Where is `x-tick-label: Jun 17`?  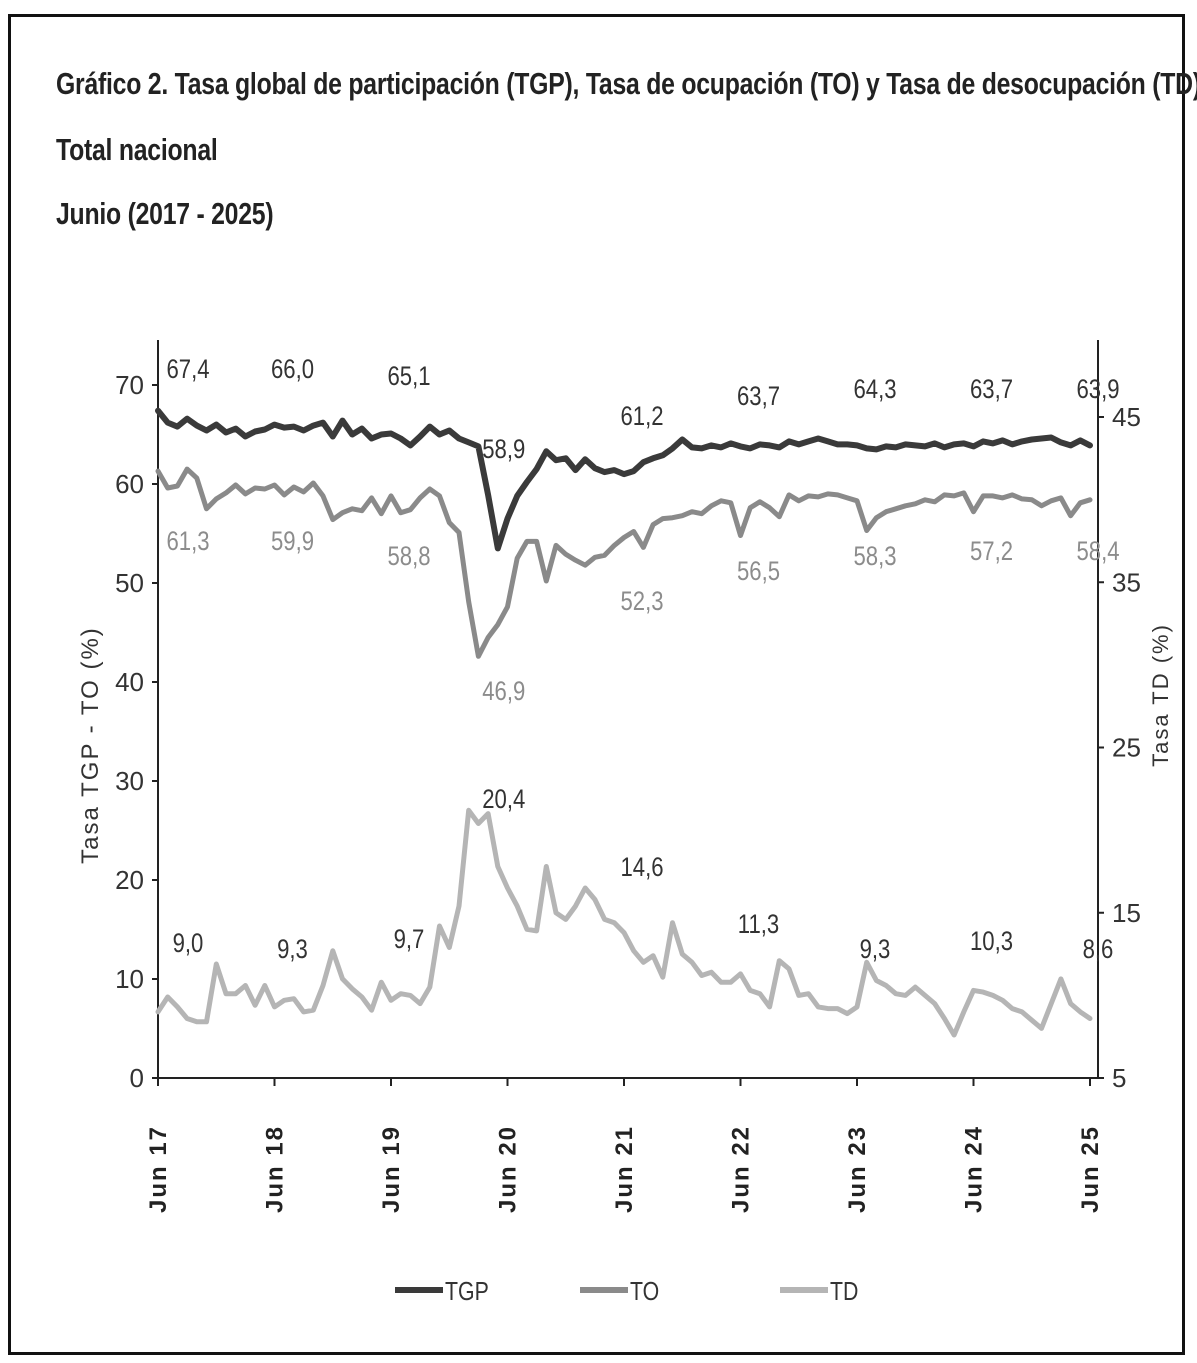 x-tick-label: Jun 17 is located at coordinates (158, 1169).